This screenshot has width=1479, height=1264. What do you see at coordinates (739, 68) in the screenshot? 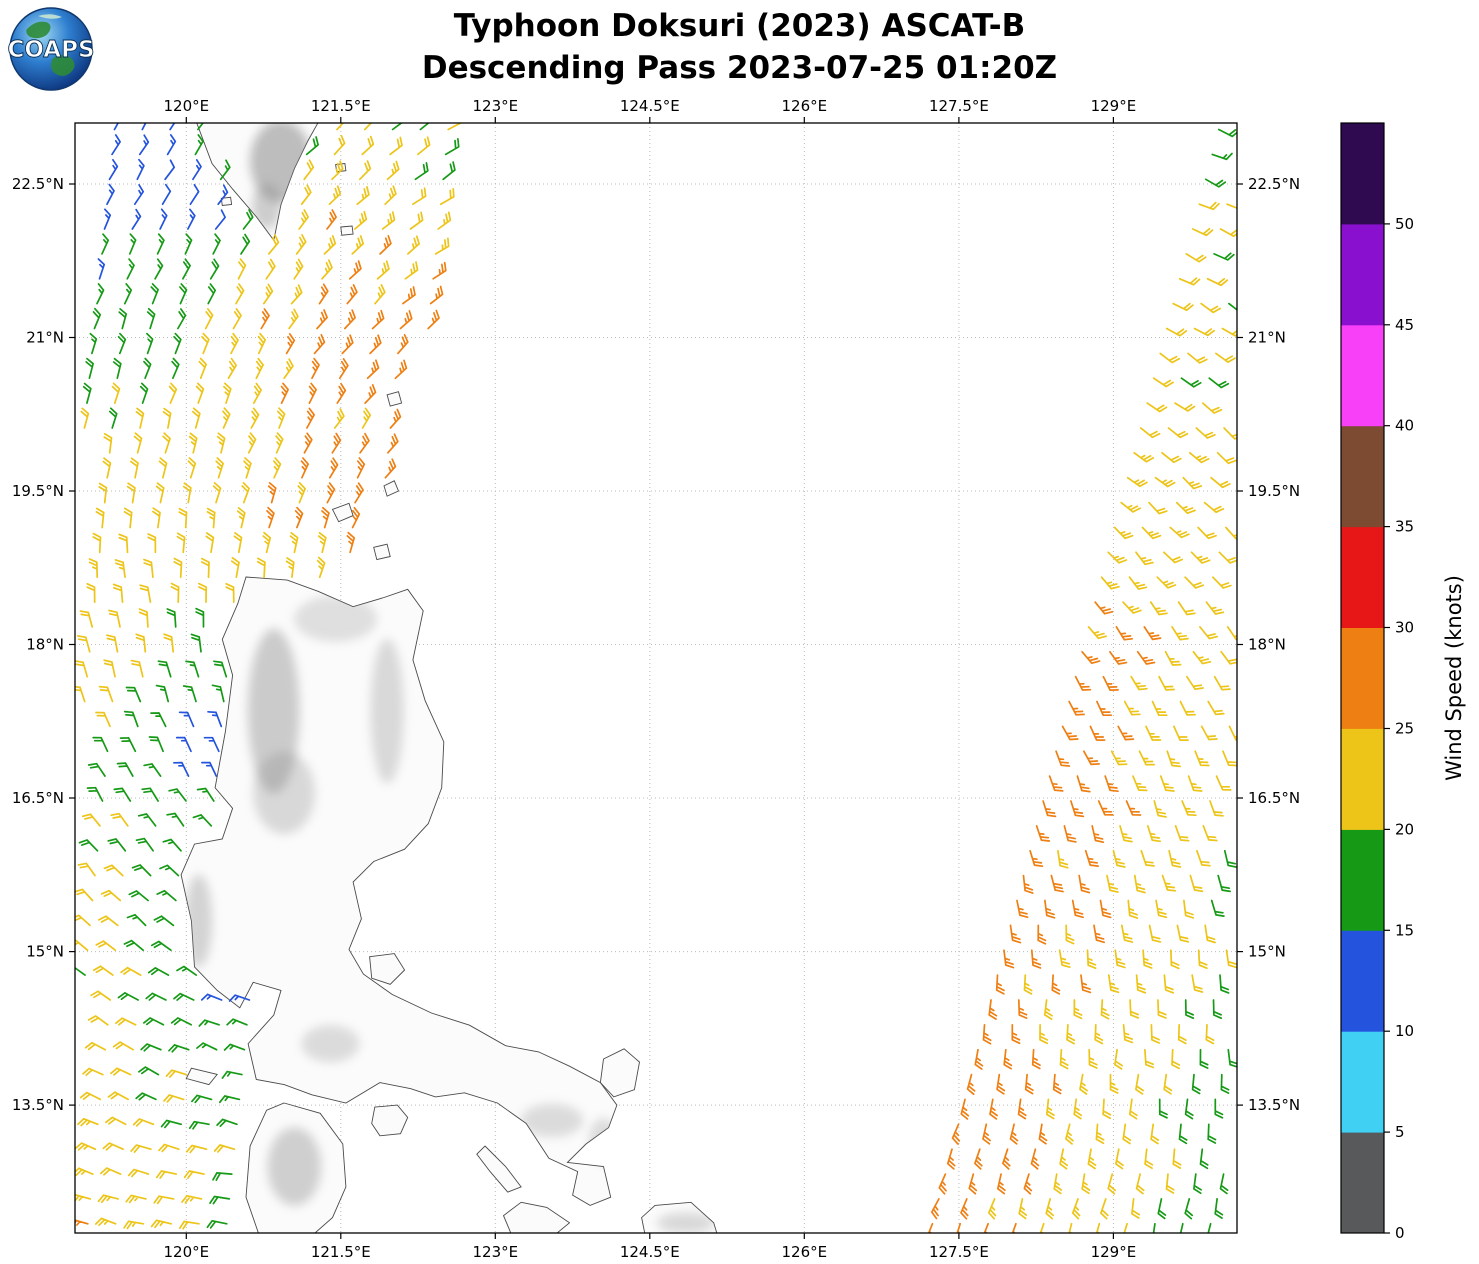
I see `chart-subtitle: Descending Pass 2023-07-25 01:20Z` at bounding box center [739, 68].